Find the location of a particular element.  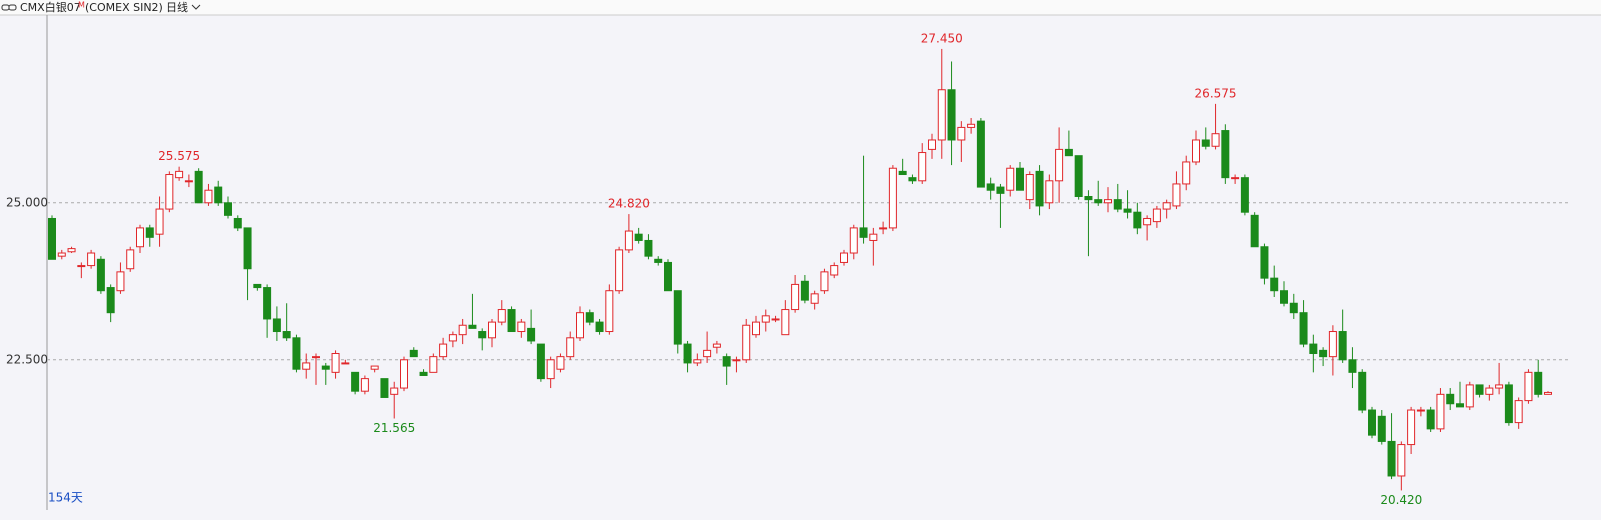

count-label: 154天 is located at coordinates (65, 498).